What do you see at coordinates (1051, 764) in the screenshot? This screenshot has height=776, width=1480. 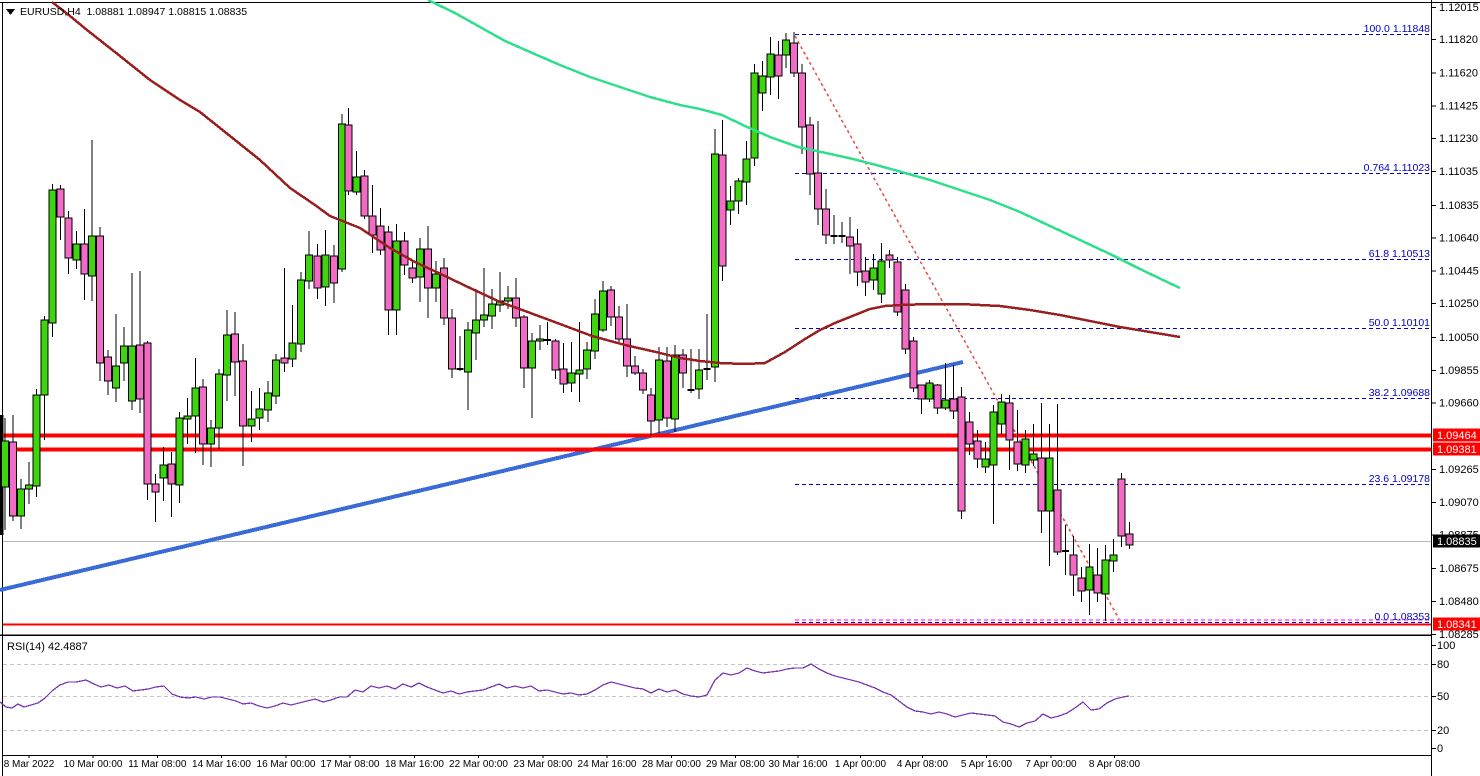 I see `svg-text: 7 Apr 00:00` at bounding box center [1051, 764].